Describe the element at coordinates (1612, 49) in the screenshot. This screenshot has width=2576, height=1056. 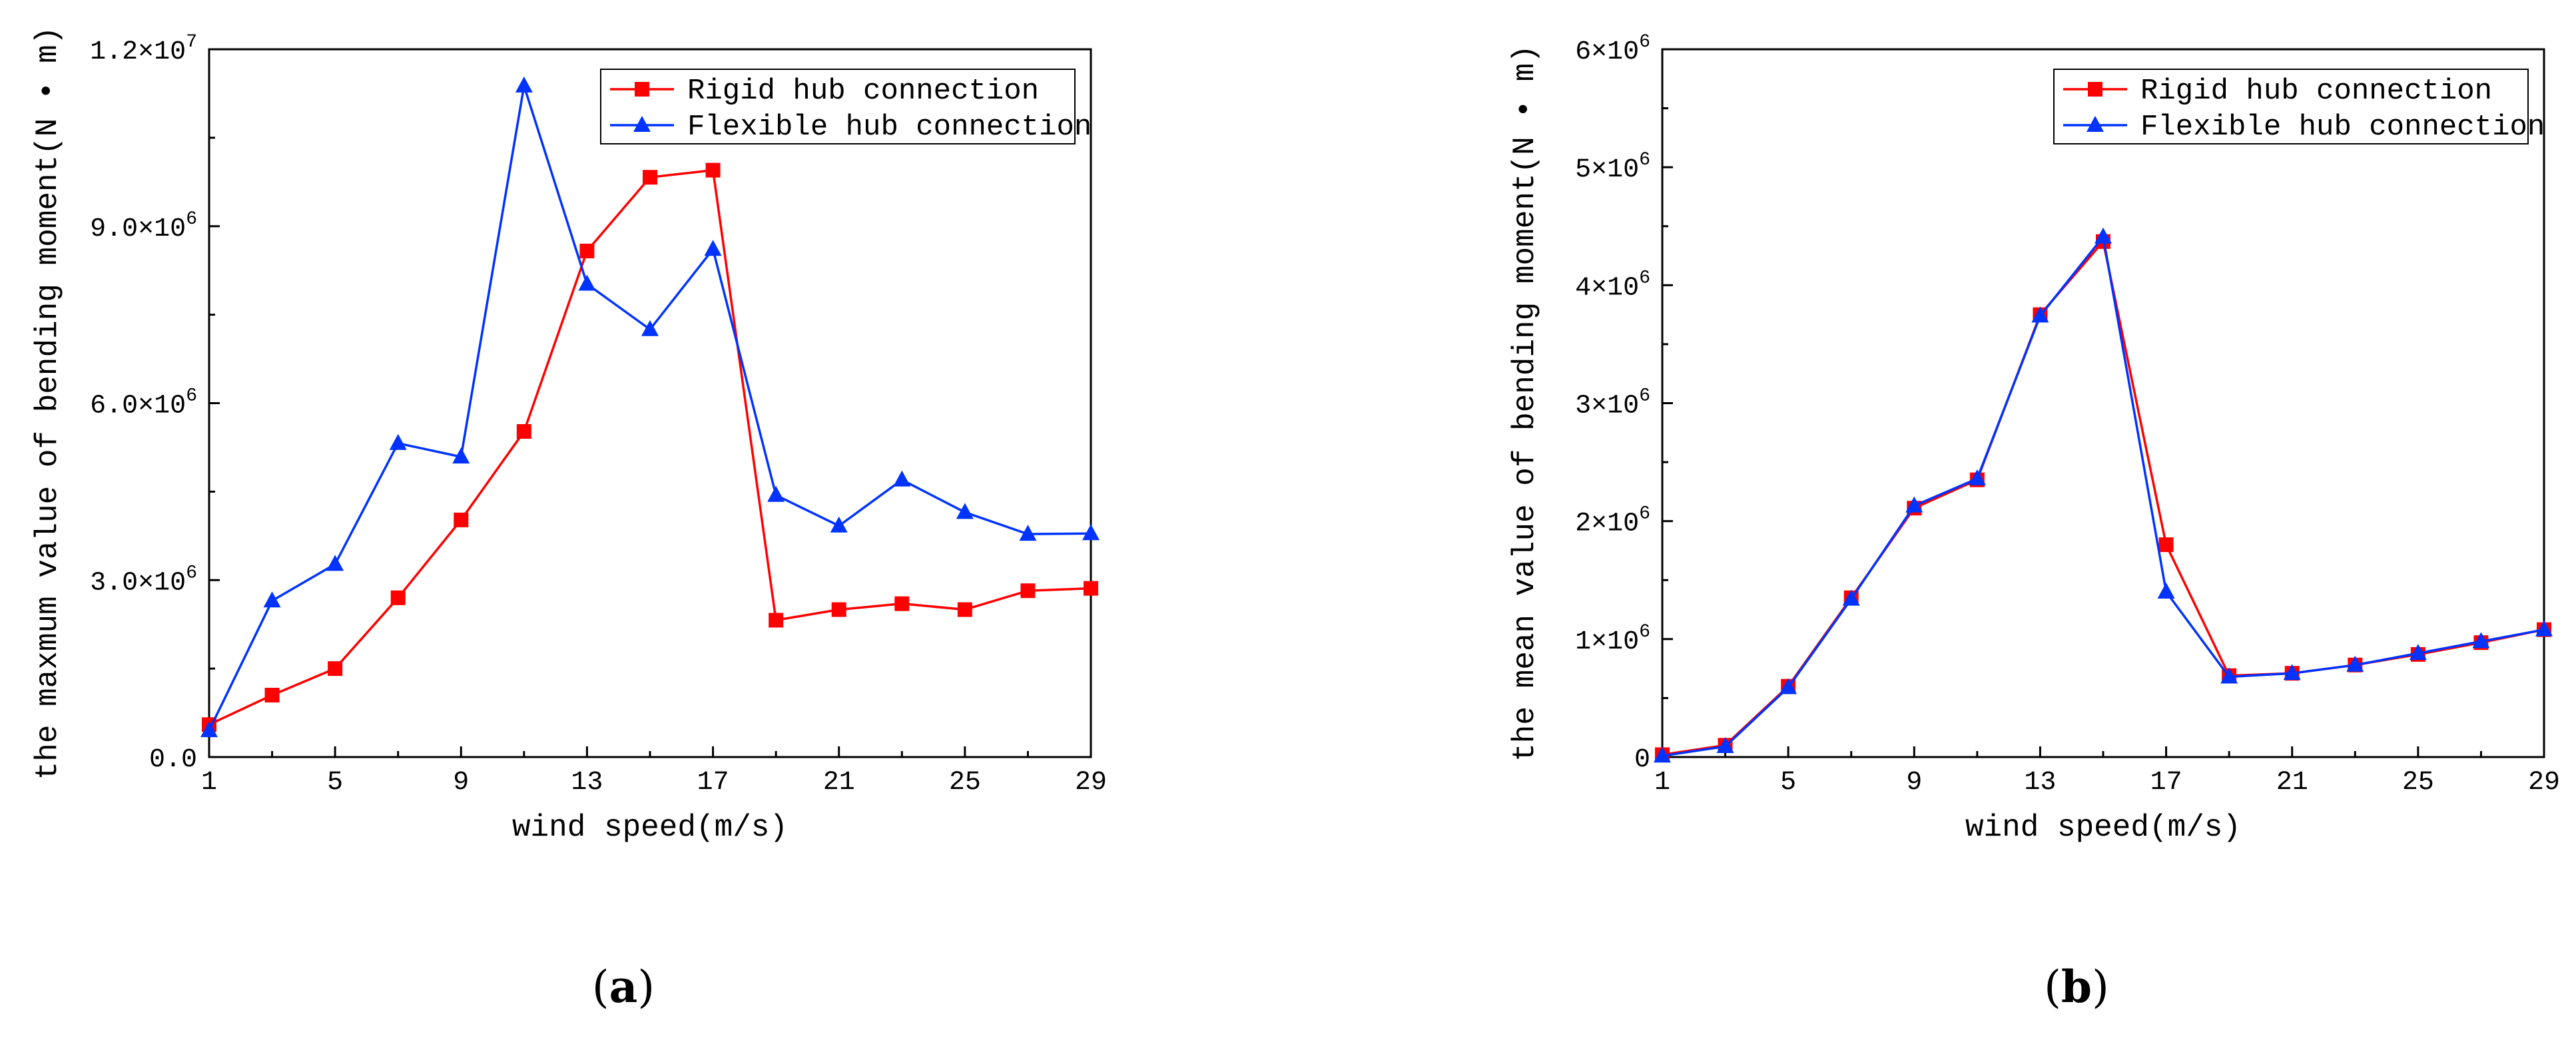
I see `y-tick-label: 6×10⁶` at that location.